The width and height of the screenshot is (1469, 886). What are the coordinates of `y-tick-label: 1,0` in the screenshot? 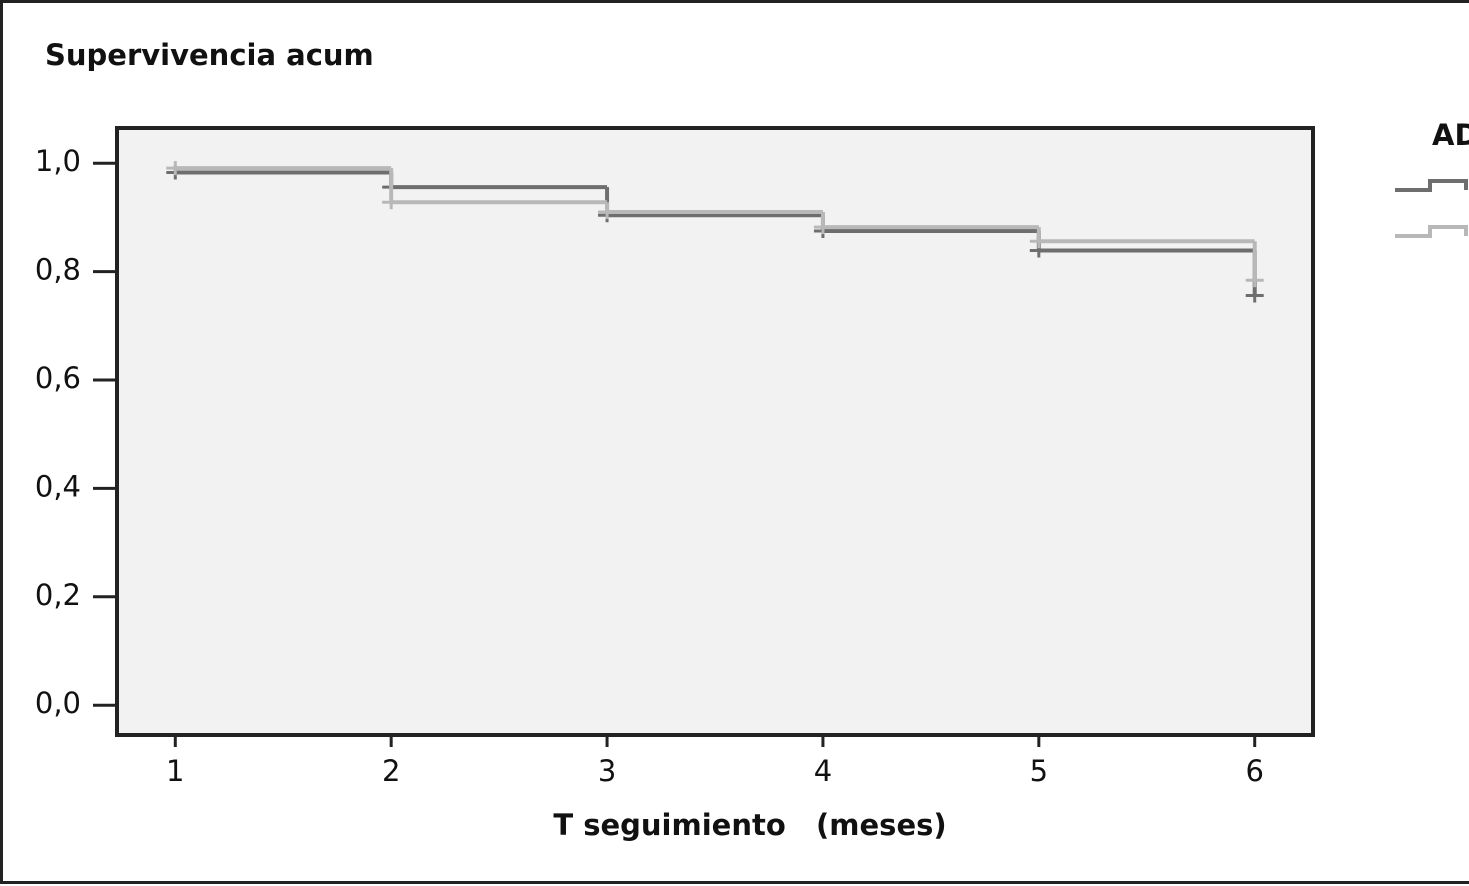 It's located at (58, 161).